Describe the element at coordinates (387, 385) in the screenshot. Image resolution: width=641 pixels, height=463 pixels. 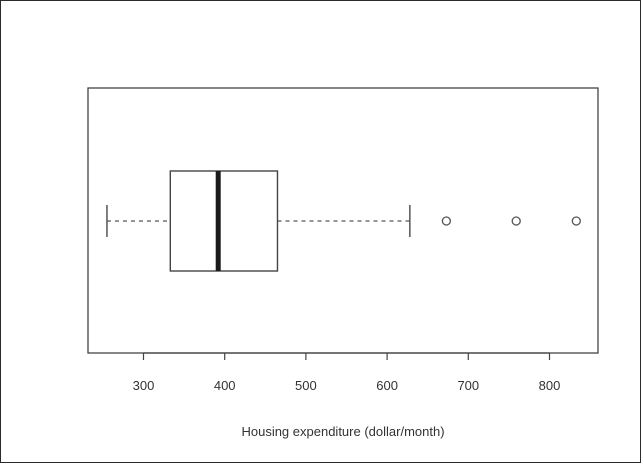
I see `x-tick-label: 600` at that location.